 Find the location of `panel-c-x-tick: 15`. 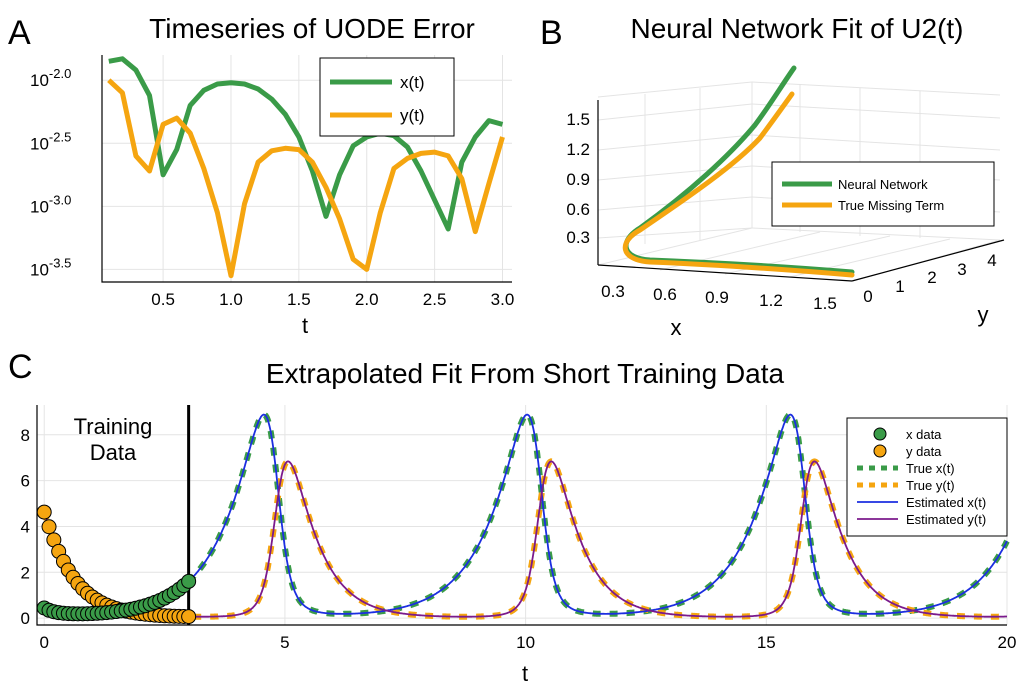

panel-c-x-tick: 15 is located at coordinates (766, 642).